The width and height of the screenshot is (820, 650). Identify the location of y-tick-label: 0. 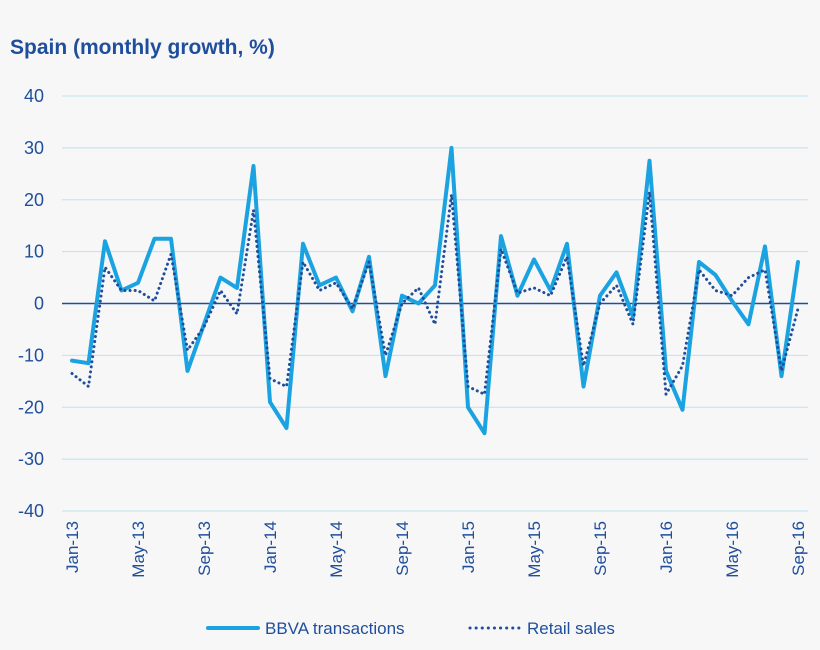
(39, 304).